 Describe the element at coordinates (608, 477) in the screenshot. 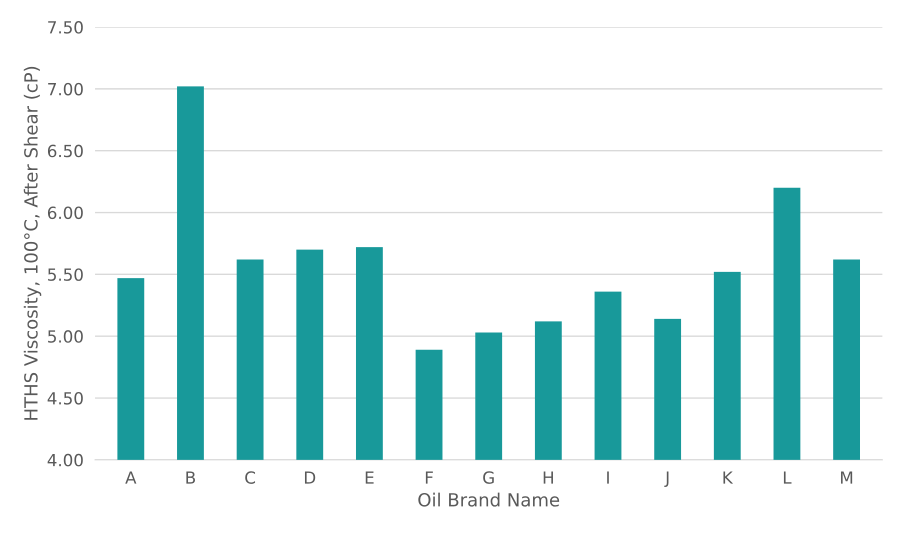

I see `x-tick-label: I` at that location.